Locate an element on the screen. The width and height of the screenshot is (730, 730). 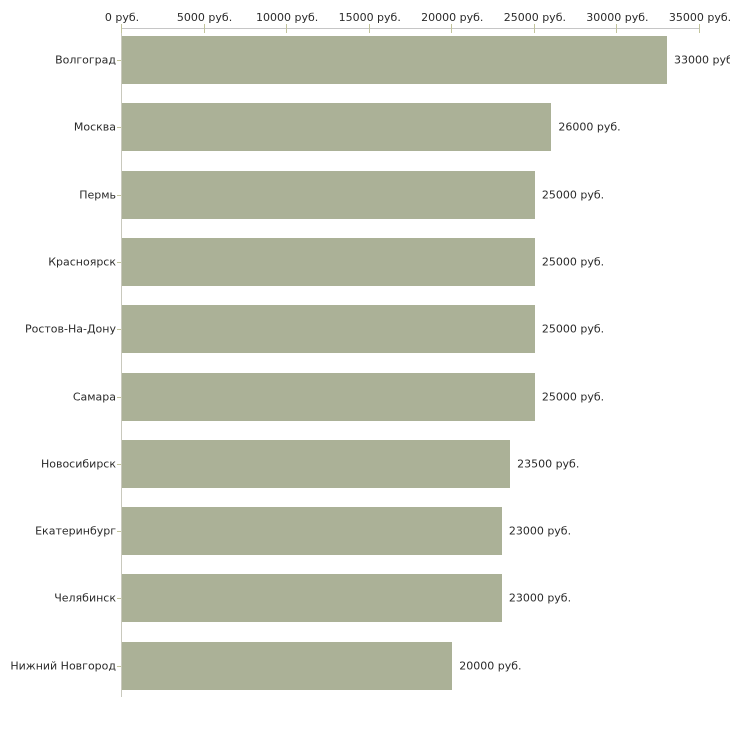
value-label: 33000 руб is located at coordinates (701, 60).